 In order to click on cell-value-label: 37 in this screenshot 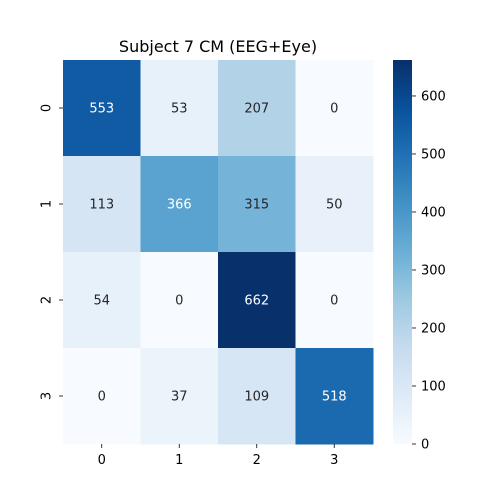, I will do `click(179, 397)`.